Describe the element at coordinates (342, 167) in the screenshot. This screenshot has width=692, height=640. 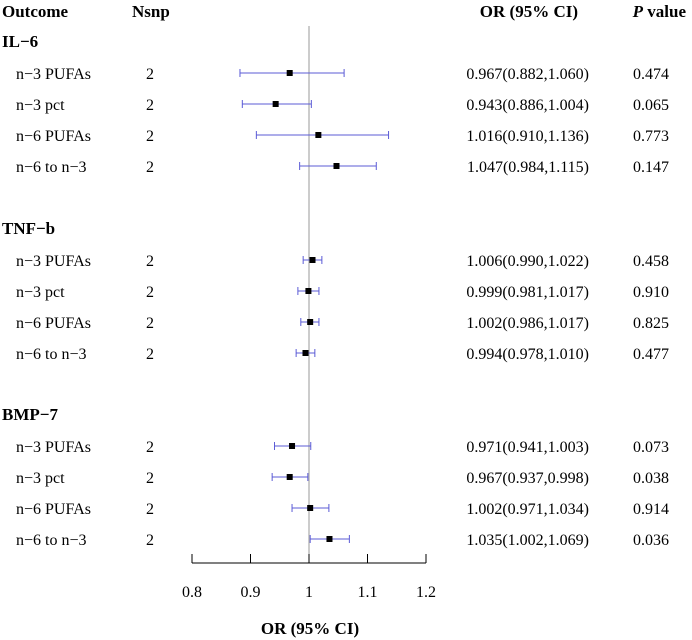
I see `forest-row: n−6 to n−3 2 1.047(0.984,1.115) 0.147` at that location.